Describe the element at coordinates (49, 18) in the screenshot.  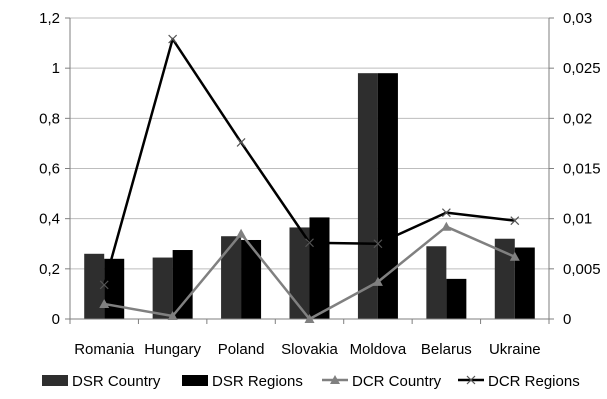
I see `left-axis-tick-label: 1,2` at that location.